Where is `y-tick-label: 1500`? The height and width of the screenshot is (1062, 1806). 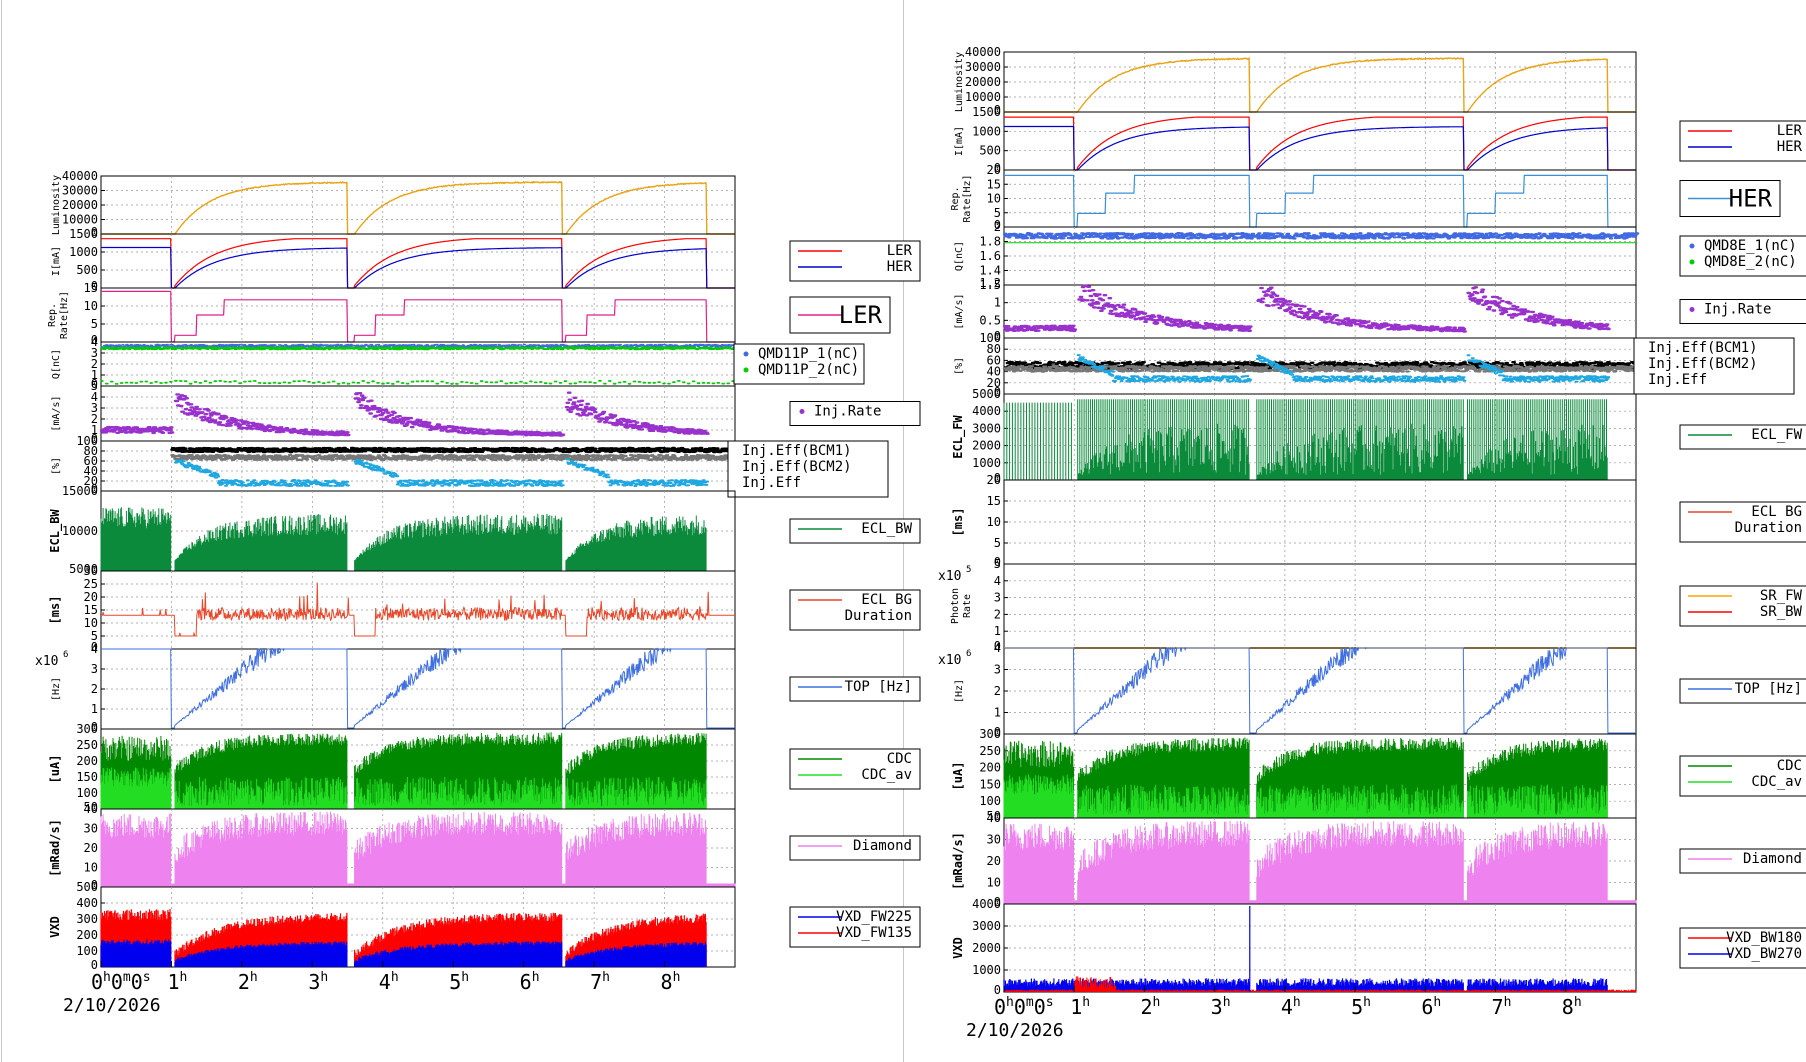
y-tick-label: 1500 is located at coordinates (83, 234).